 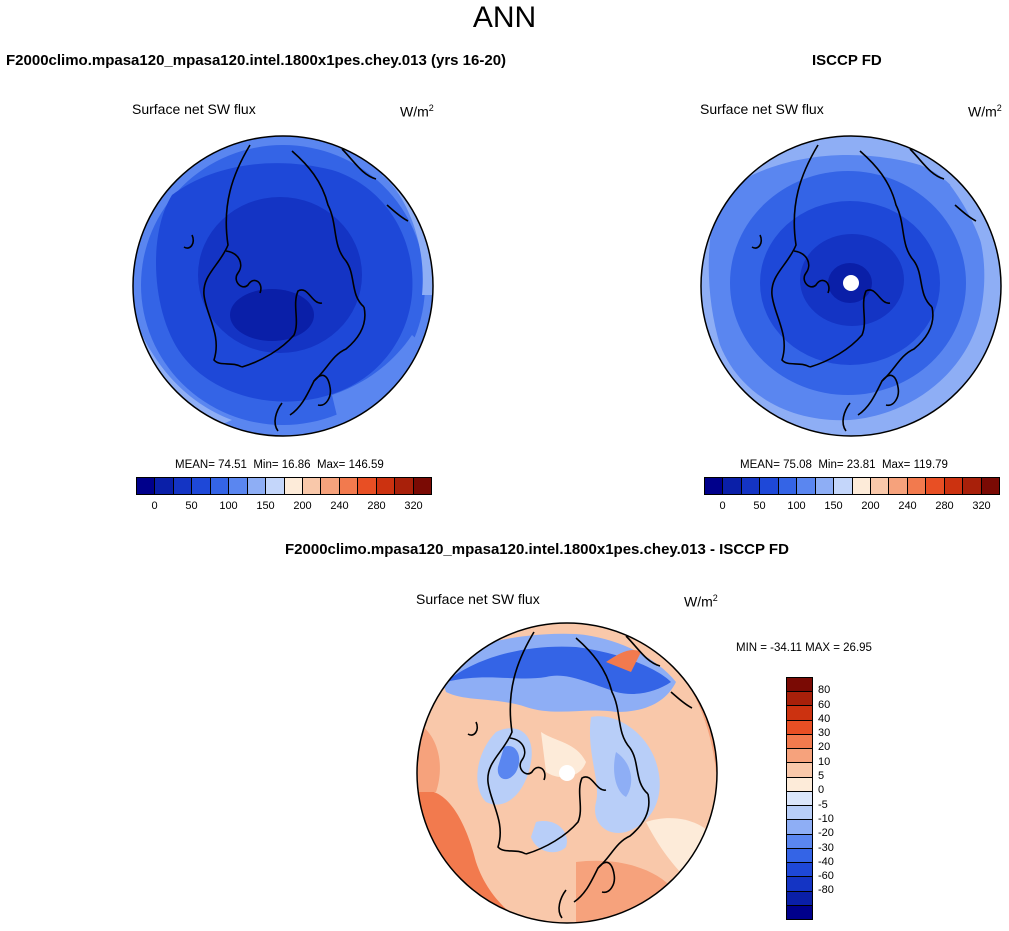 What do you see at coordinates (826, 861) in the screenshot?
I see `colorbar-tick-label: -40` at bounding box center [826, 861].